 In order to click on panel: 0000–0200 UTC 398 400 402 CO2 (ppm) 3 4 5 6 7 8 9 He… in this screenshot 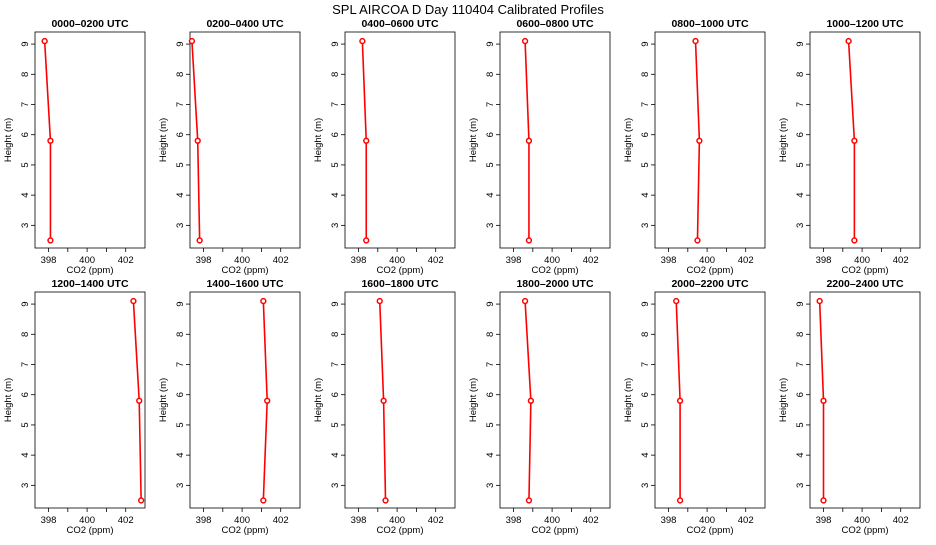, I will do `click(74, 147)`.